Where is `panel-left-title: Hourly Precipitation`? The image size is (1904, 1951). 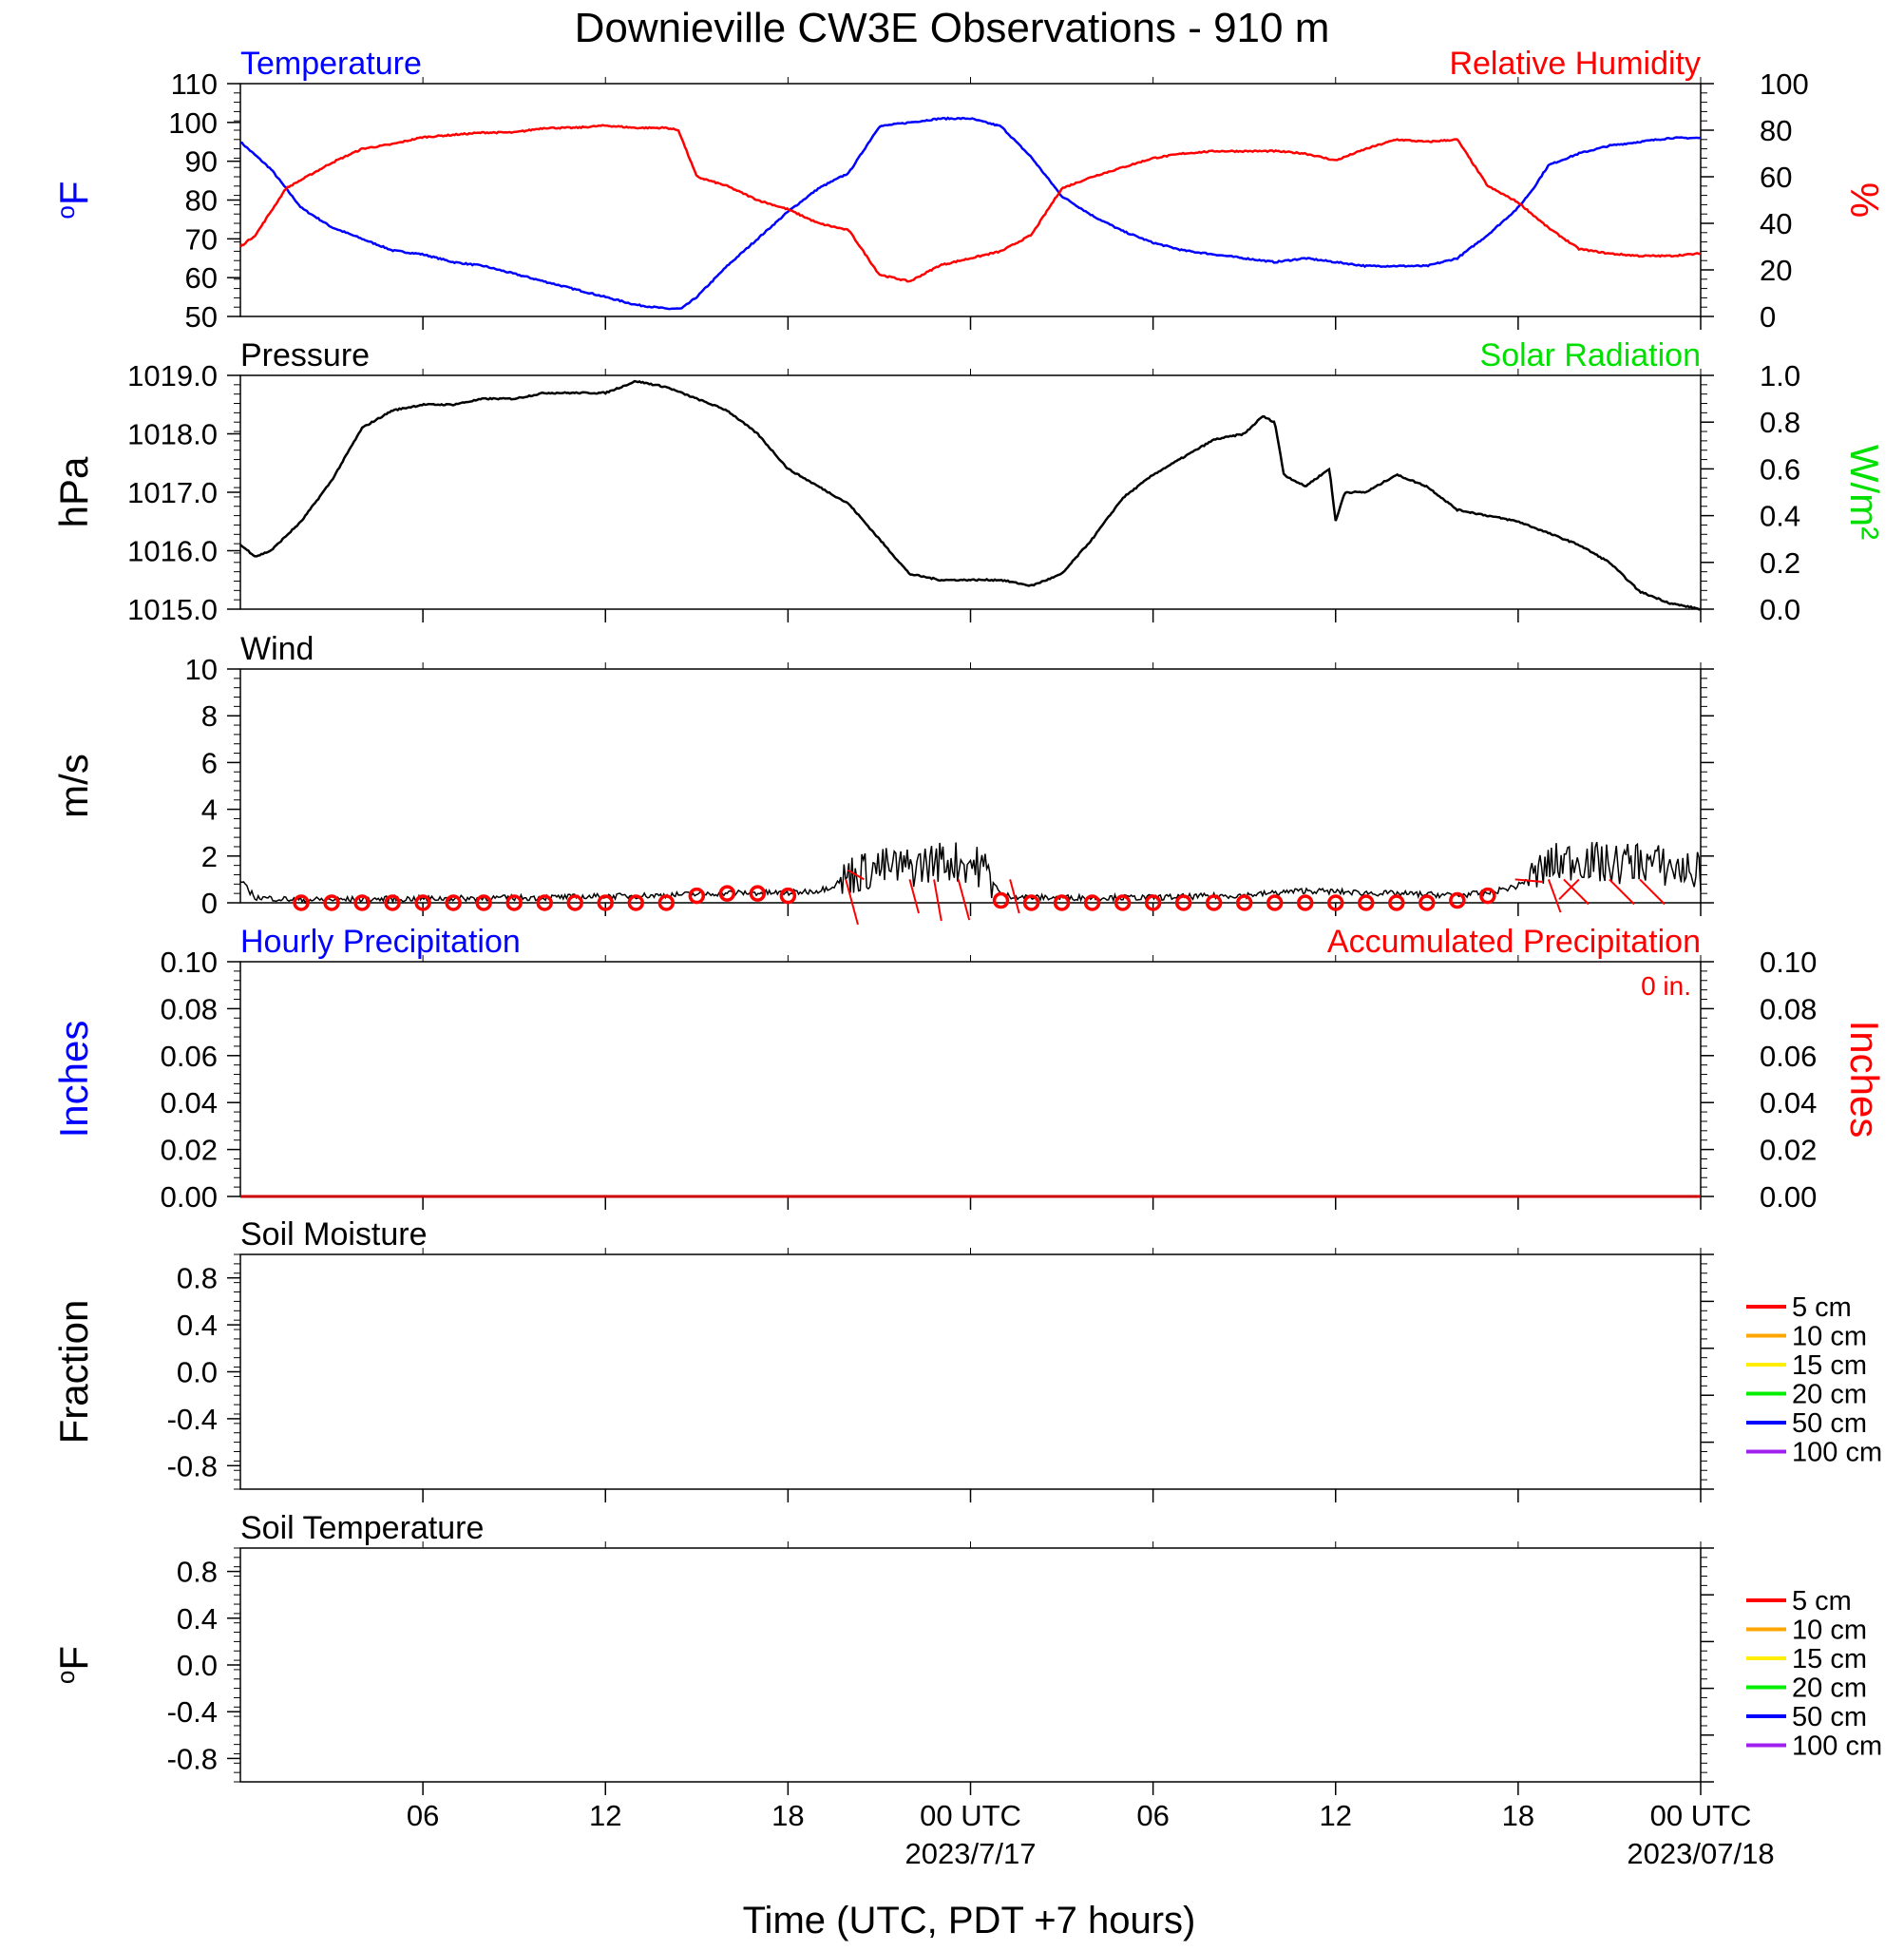
panel-left-title: Hourly Precipitation is located at coordinates (381, 942).